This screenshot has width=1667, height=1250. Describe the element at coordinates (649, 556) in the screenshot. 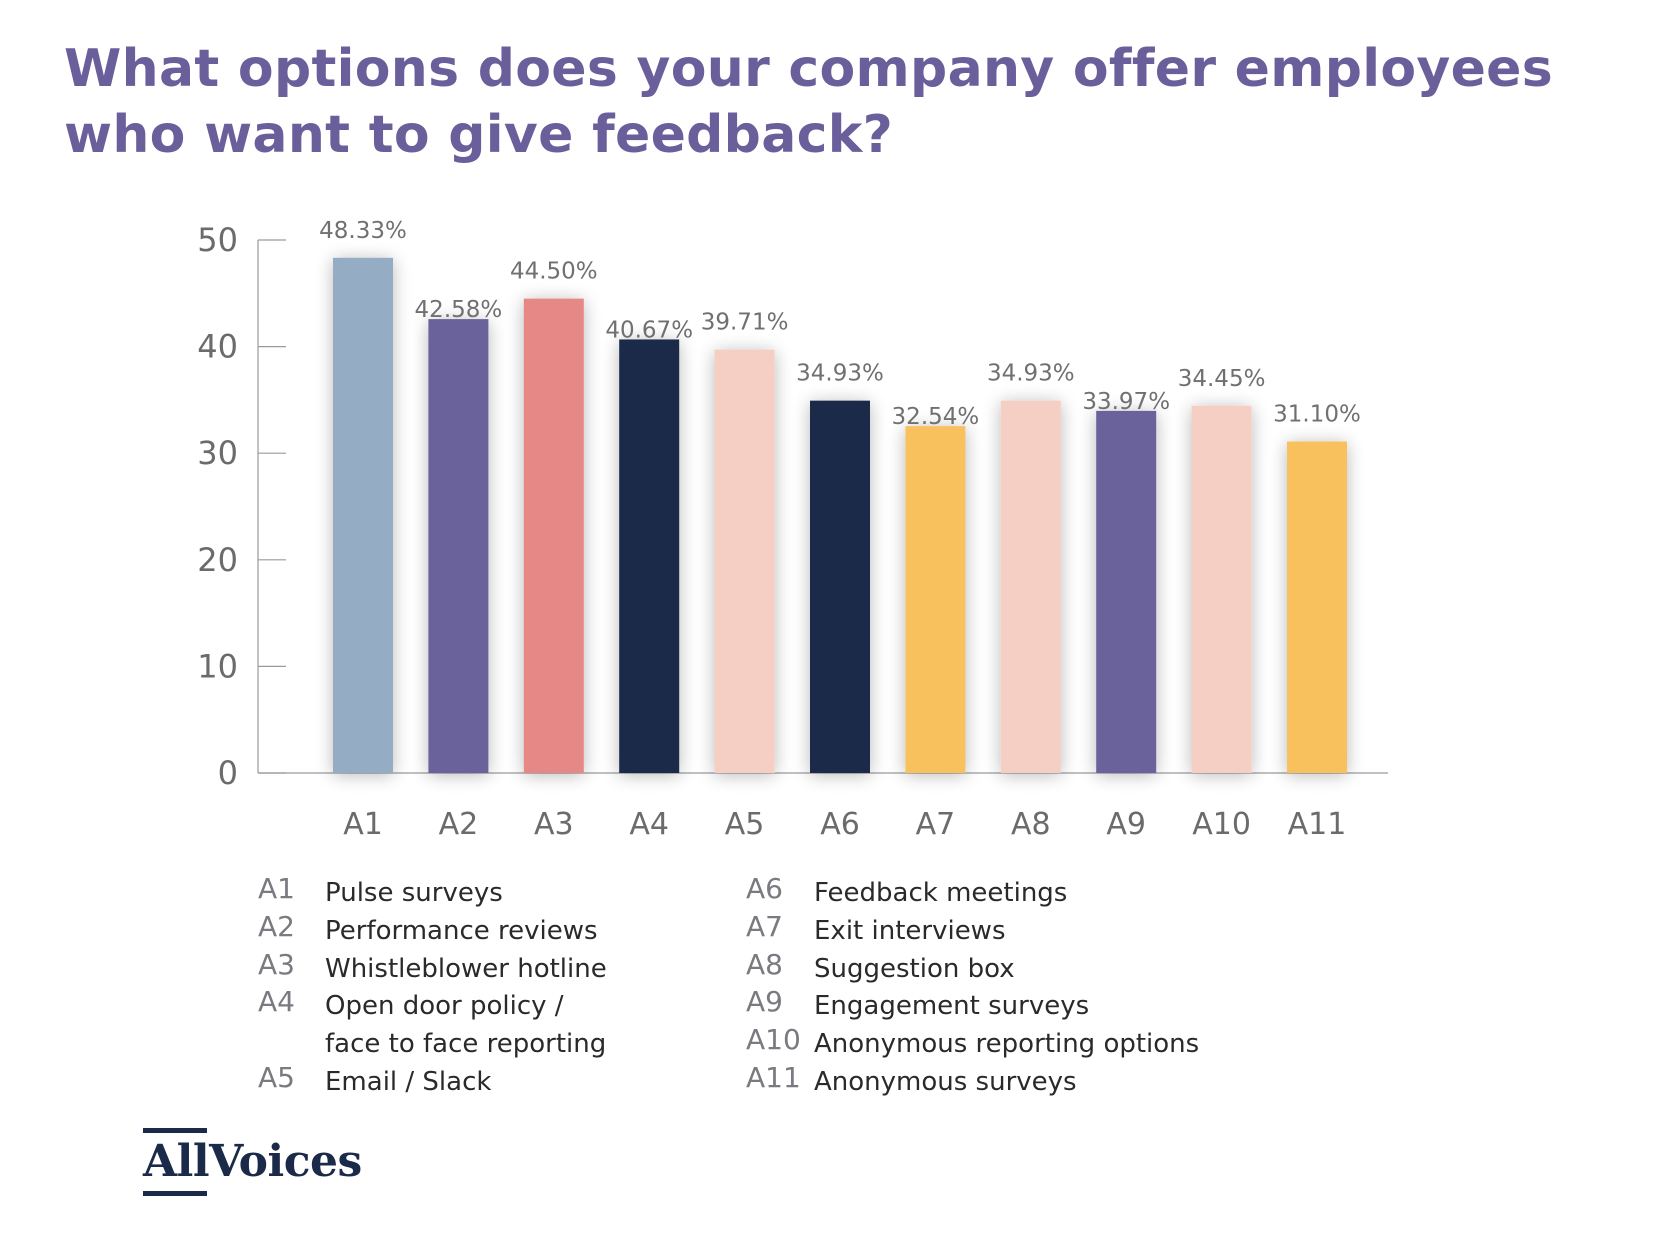

I see `bar-a4` at that location.